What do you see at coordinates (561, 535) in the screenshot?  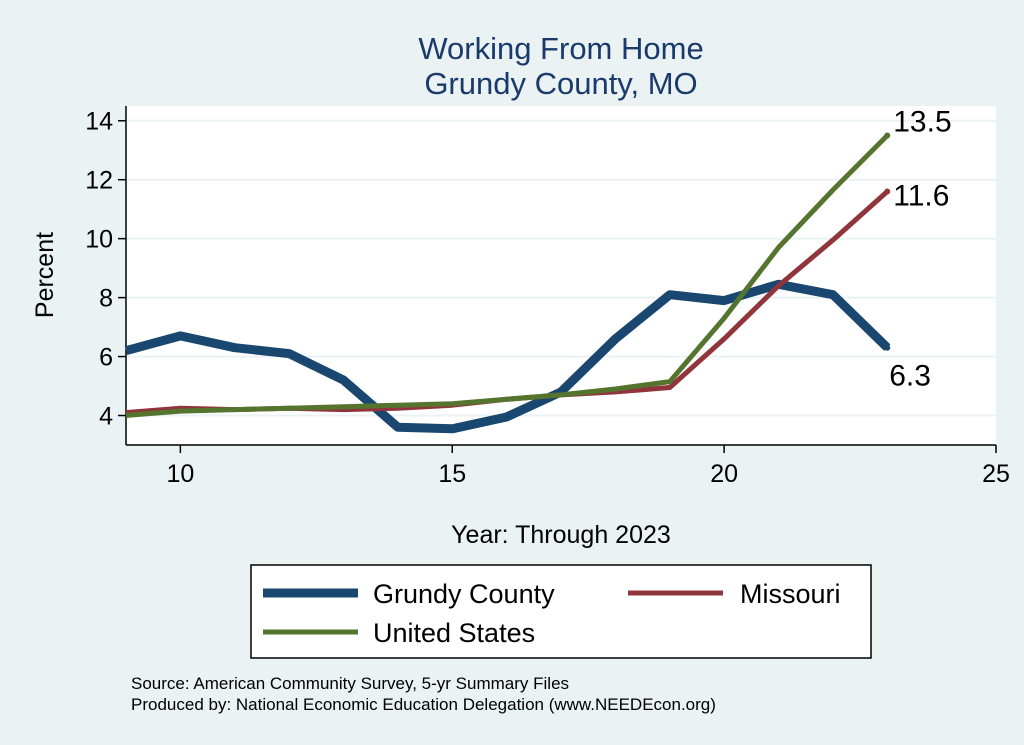 I see `x-axis-label: Year: Through 2023` at bounding box center [561, 535].